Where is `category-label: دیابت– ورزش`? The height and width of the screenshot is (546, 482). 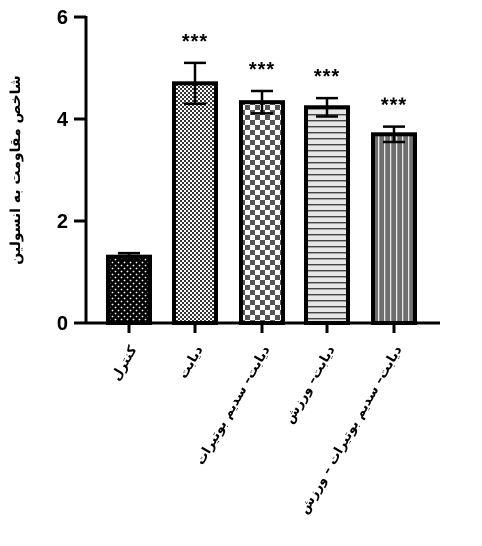
category-label: دیابت– ورزش is located at coordinates (310, 384).